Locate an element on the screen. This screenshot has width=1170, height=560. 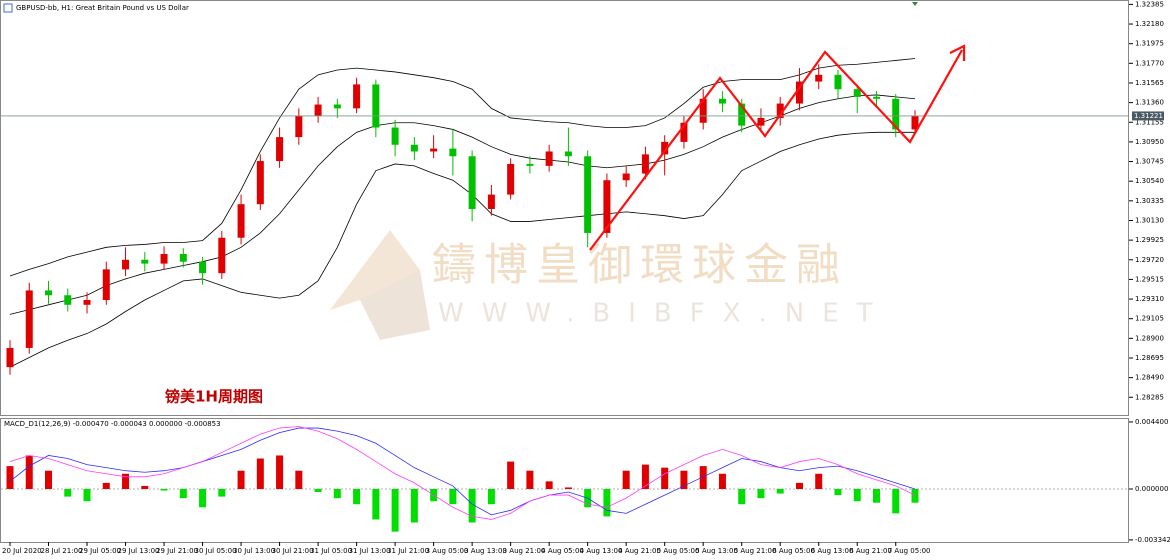
x-tick-label: 6 Aug 21:00 is located at coordinates (870, 551).